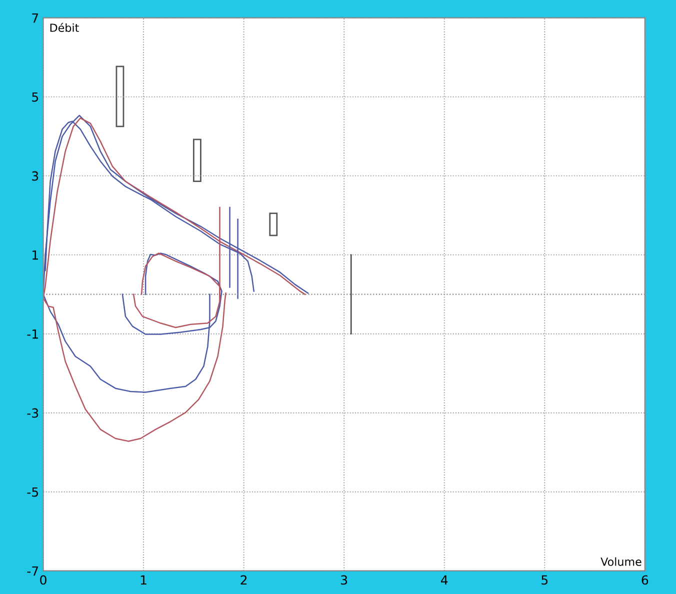 The image size is (676, 594). What do you see at coordinates (32, 413) in the screenshot?
I see `y-tick-label: -3` at bounding box center [32, 413].